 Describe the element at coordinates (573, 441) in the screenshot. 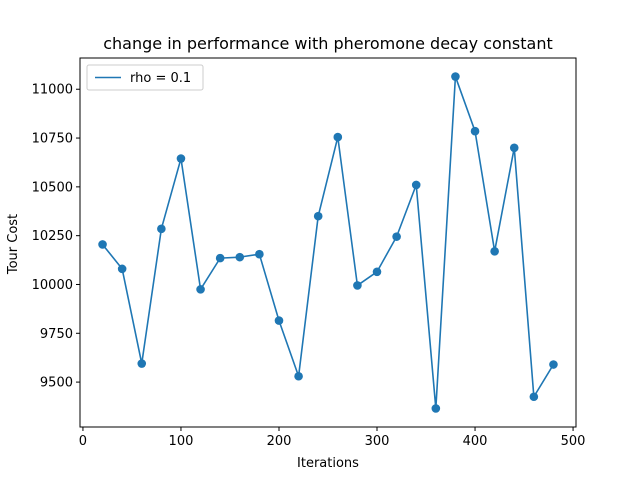

I see `x-tick-label: 500` at that location.